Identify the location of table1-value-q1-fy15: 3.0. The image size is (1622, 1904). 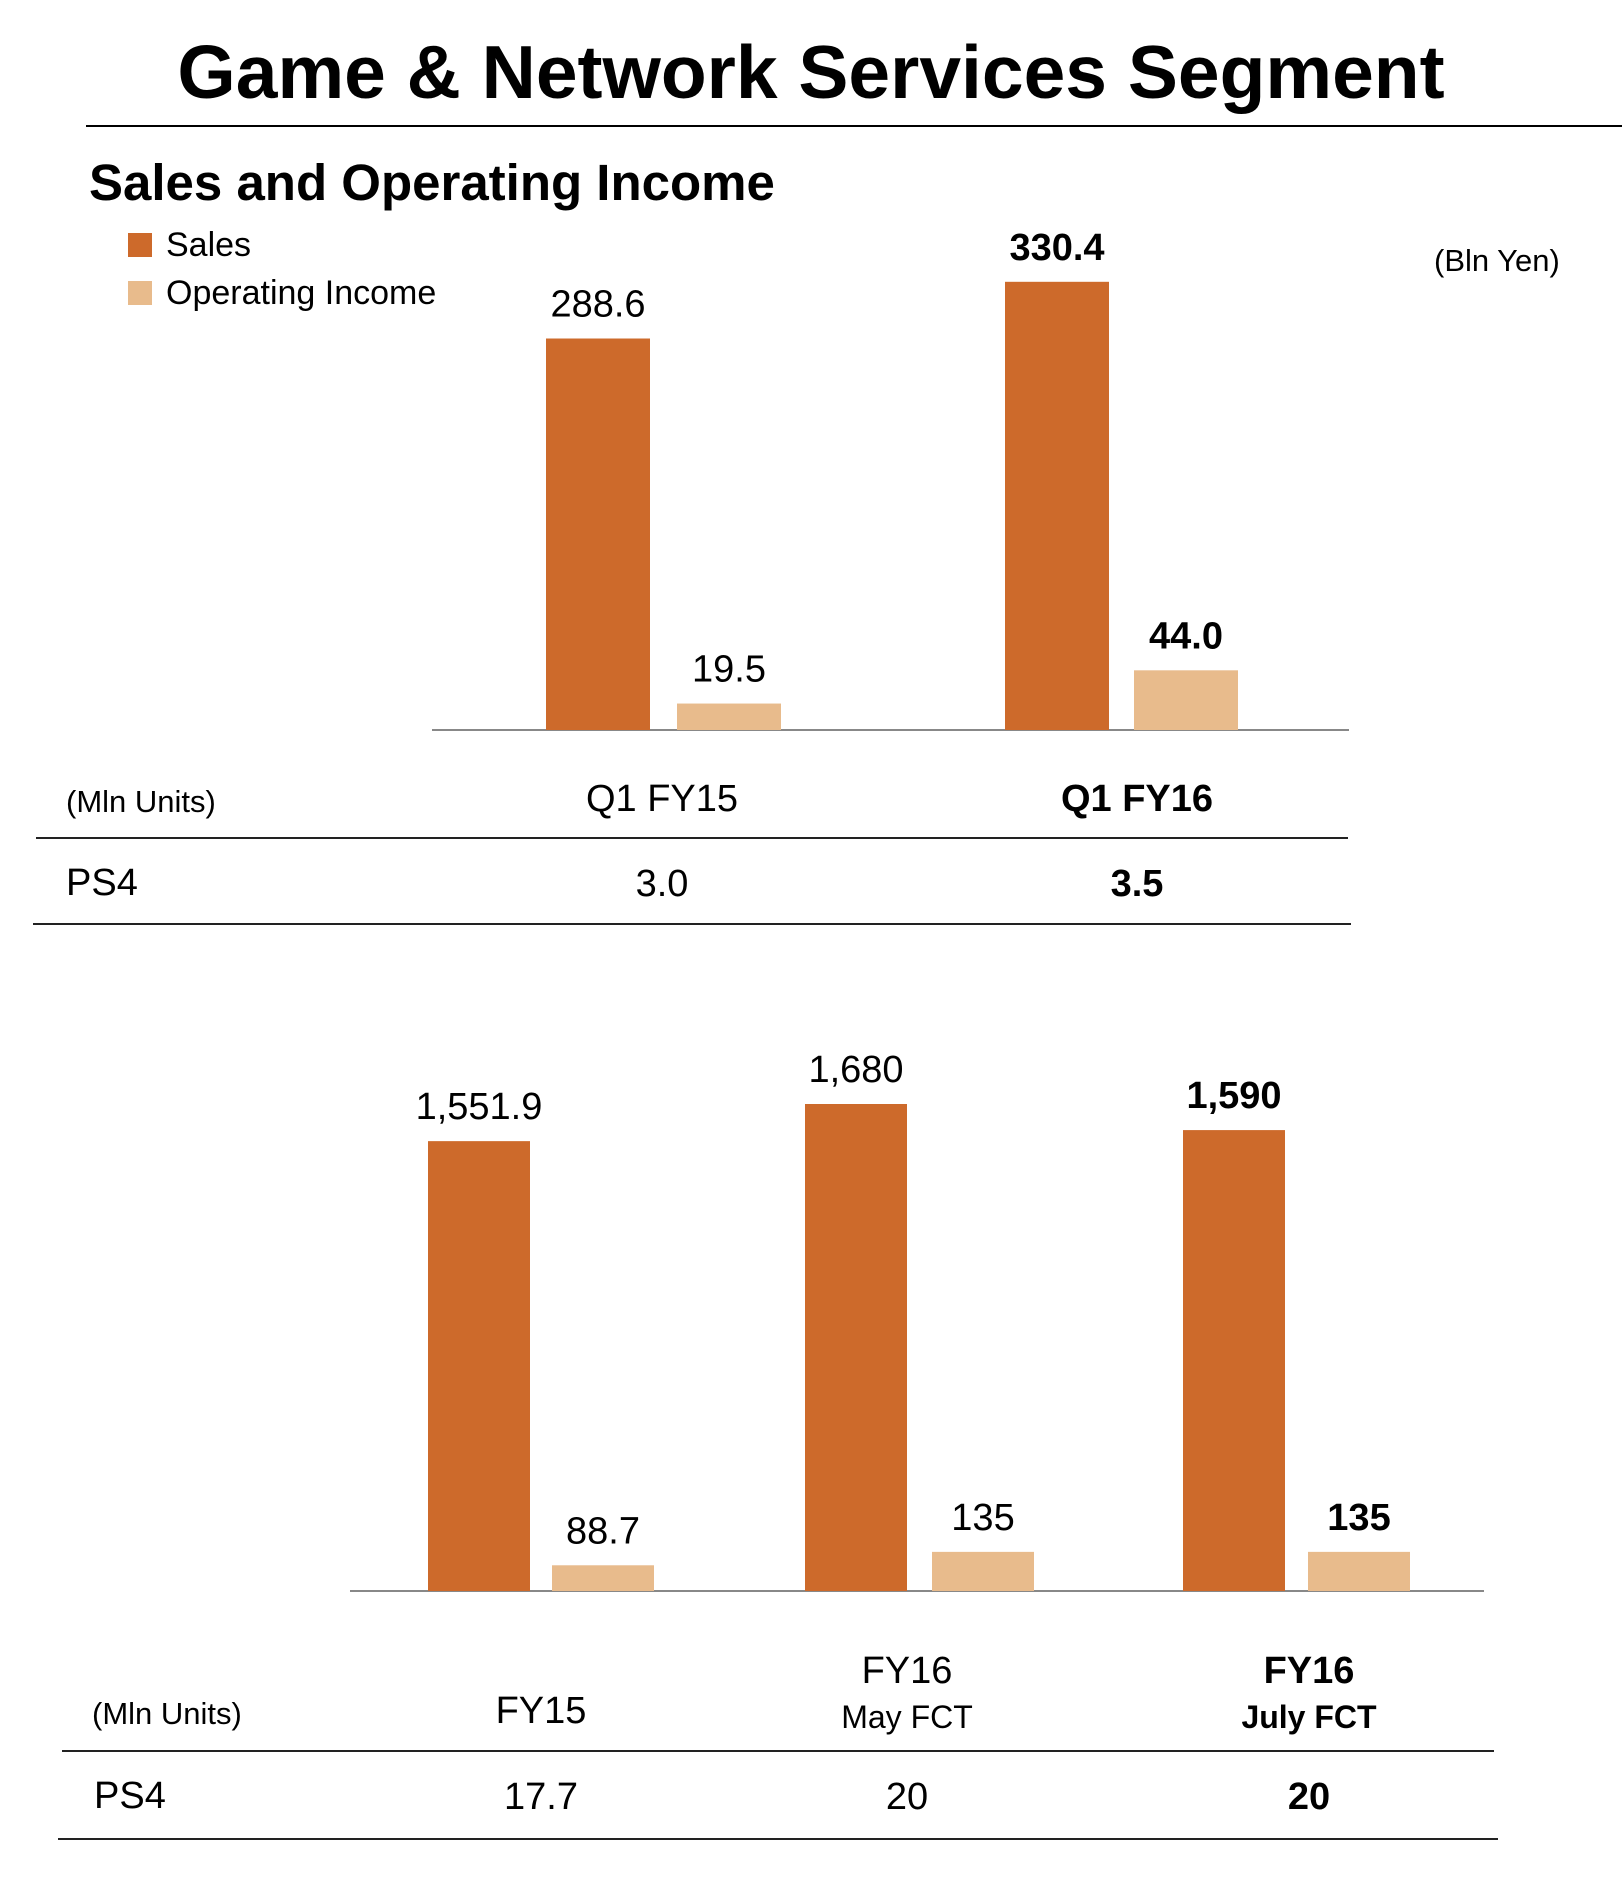
(662, 884).